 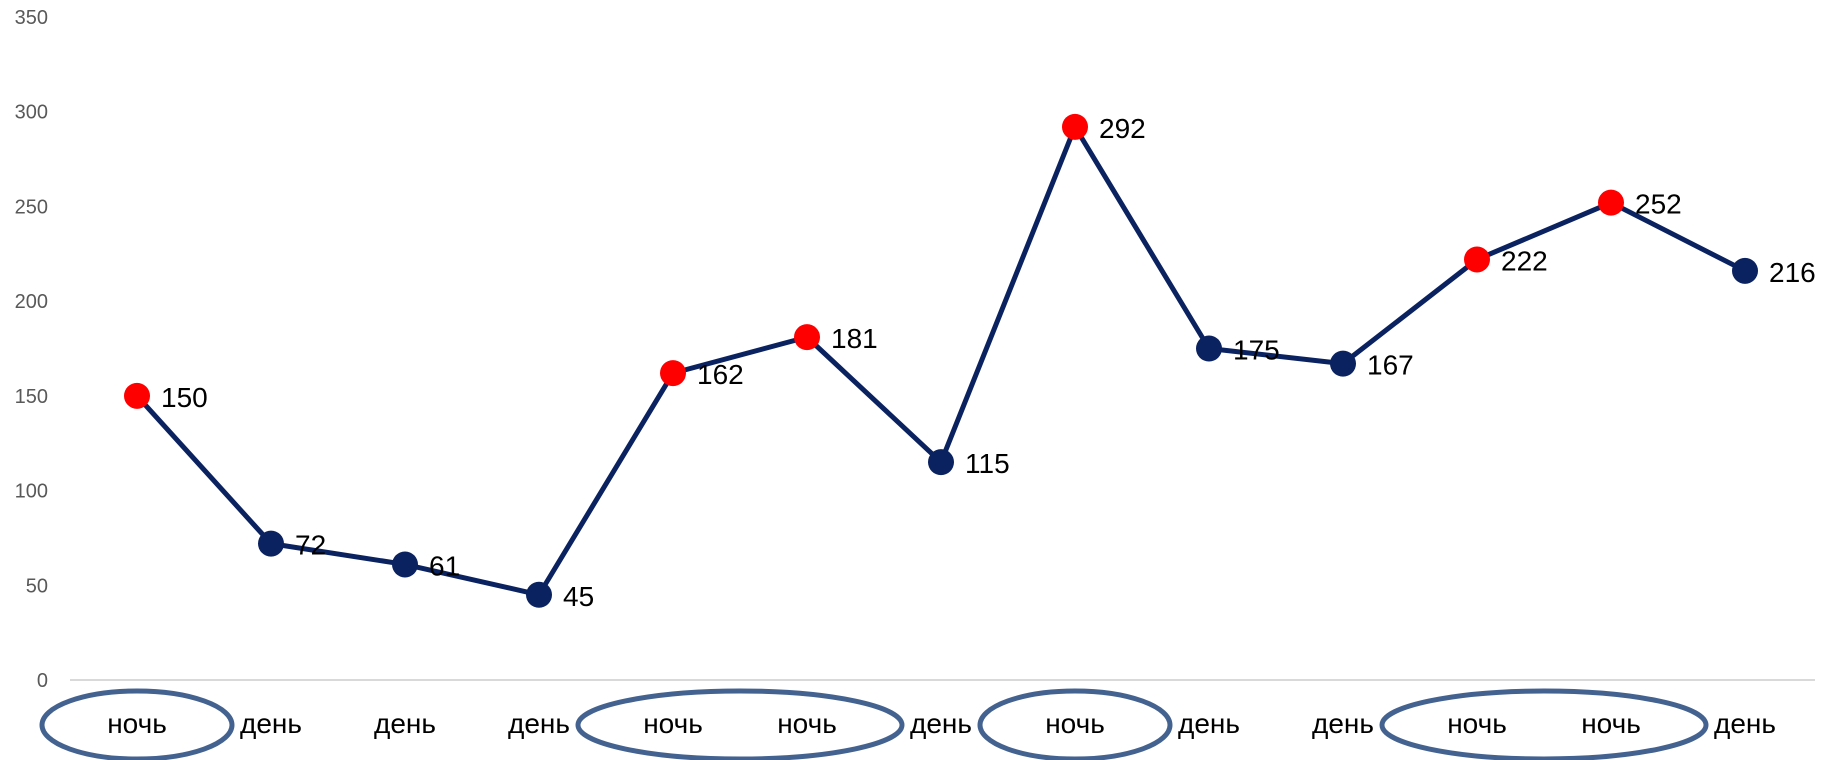 I want to click on y-tick-label: 200, so click(x=31, y=302).